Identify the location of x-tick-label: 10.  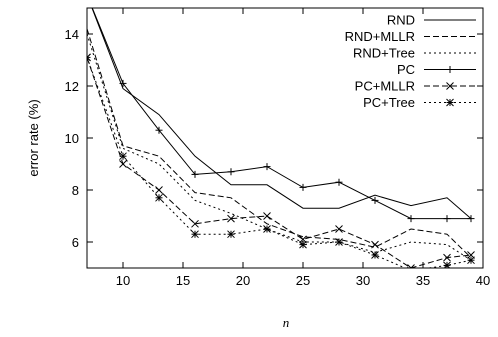
(123, 280).